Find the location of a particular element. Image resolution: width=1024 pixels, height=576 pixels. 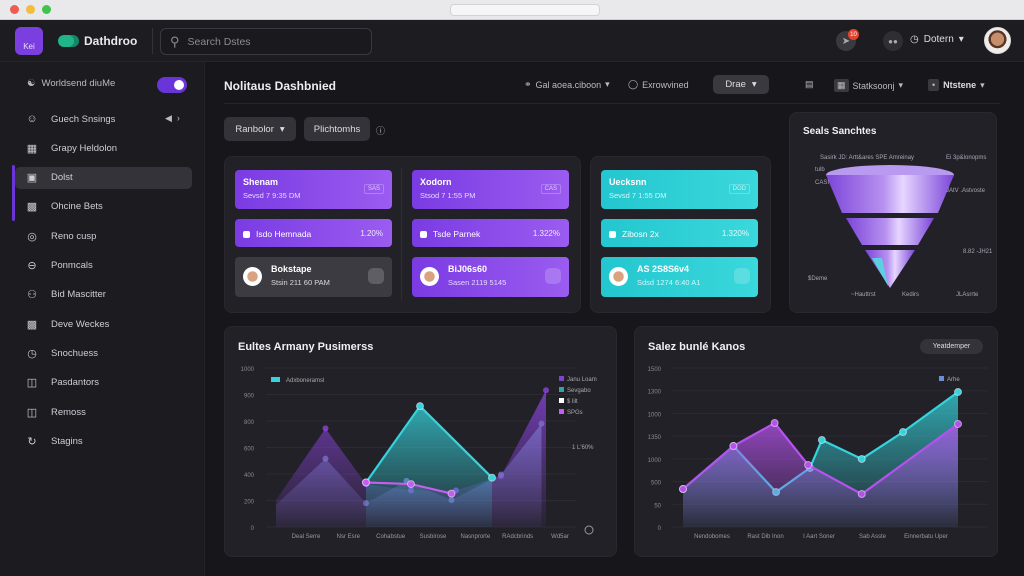

workspace-icon: ☯ is located at coordinates (31, 83).